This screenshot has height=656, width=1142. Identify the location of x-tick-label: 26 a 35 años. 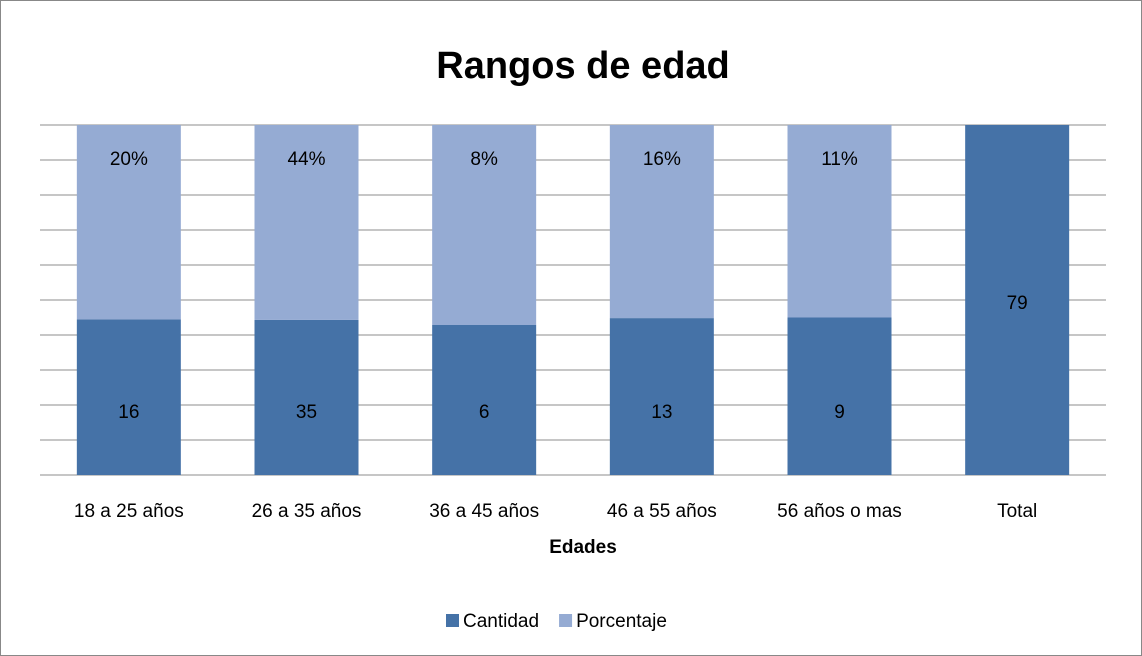
(307, 511).